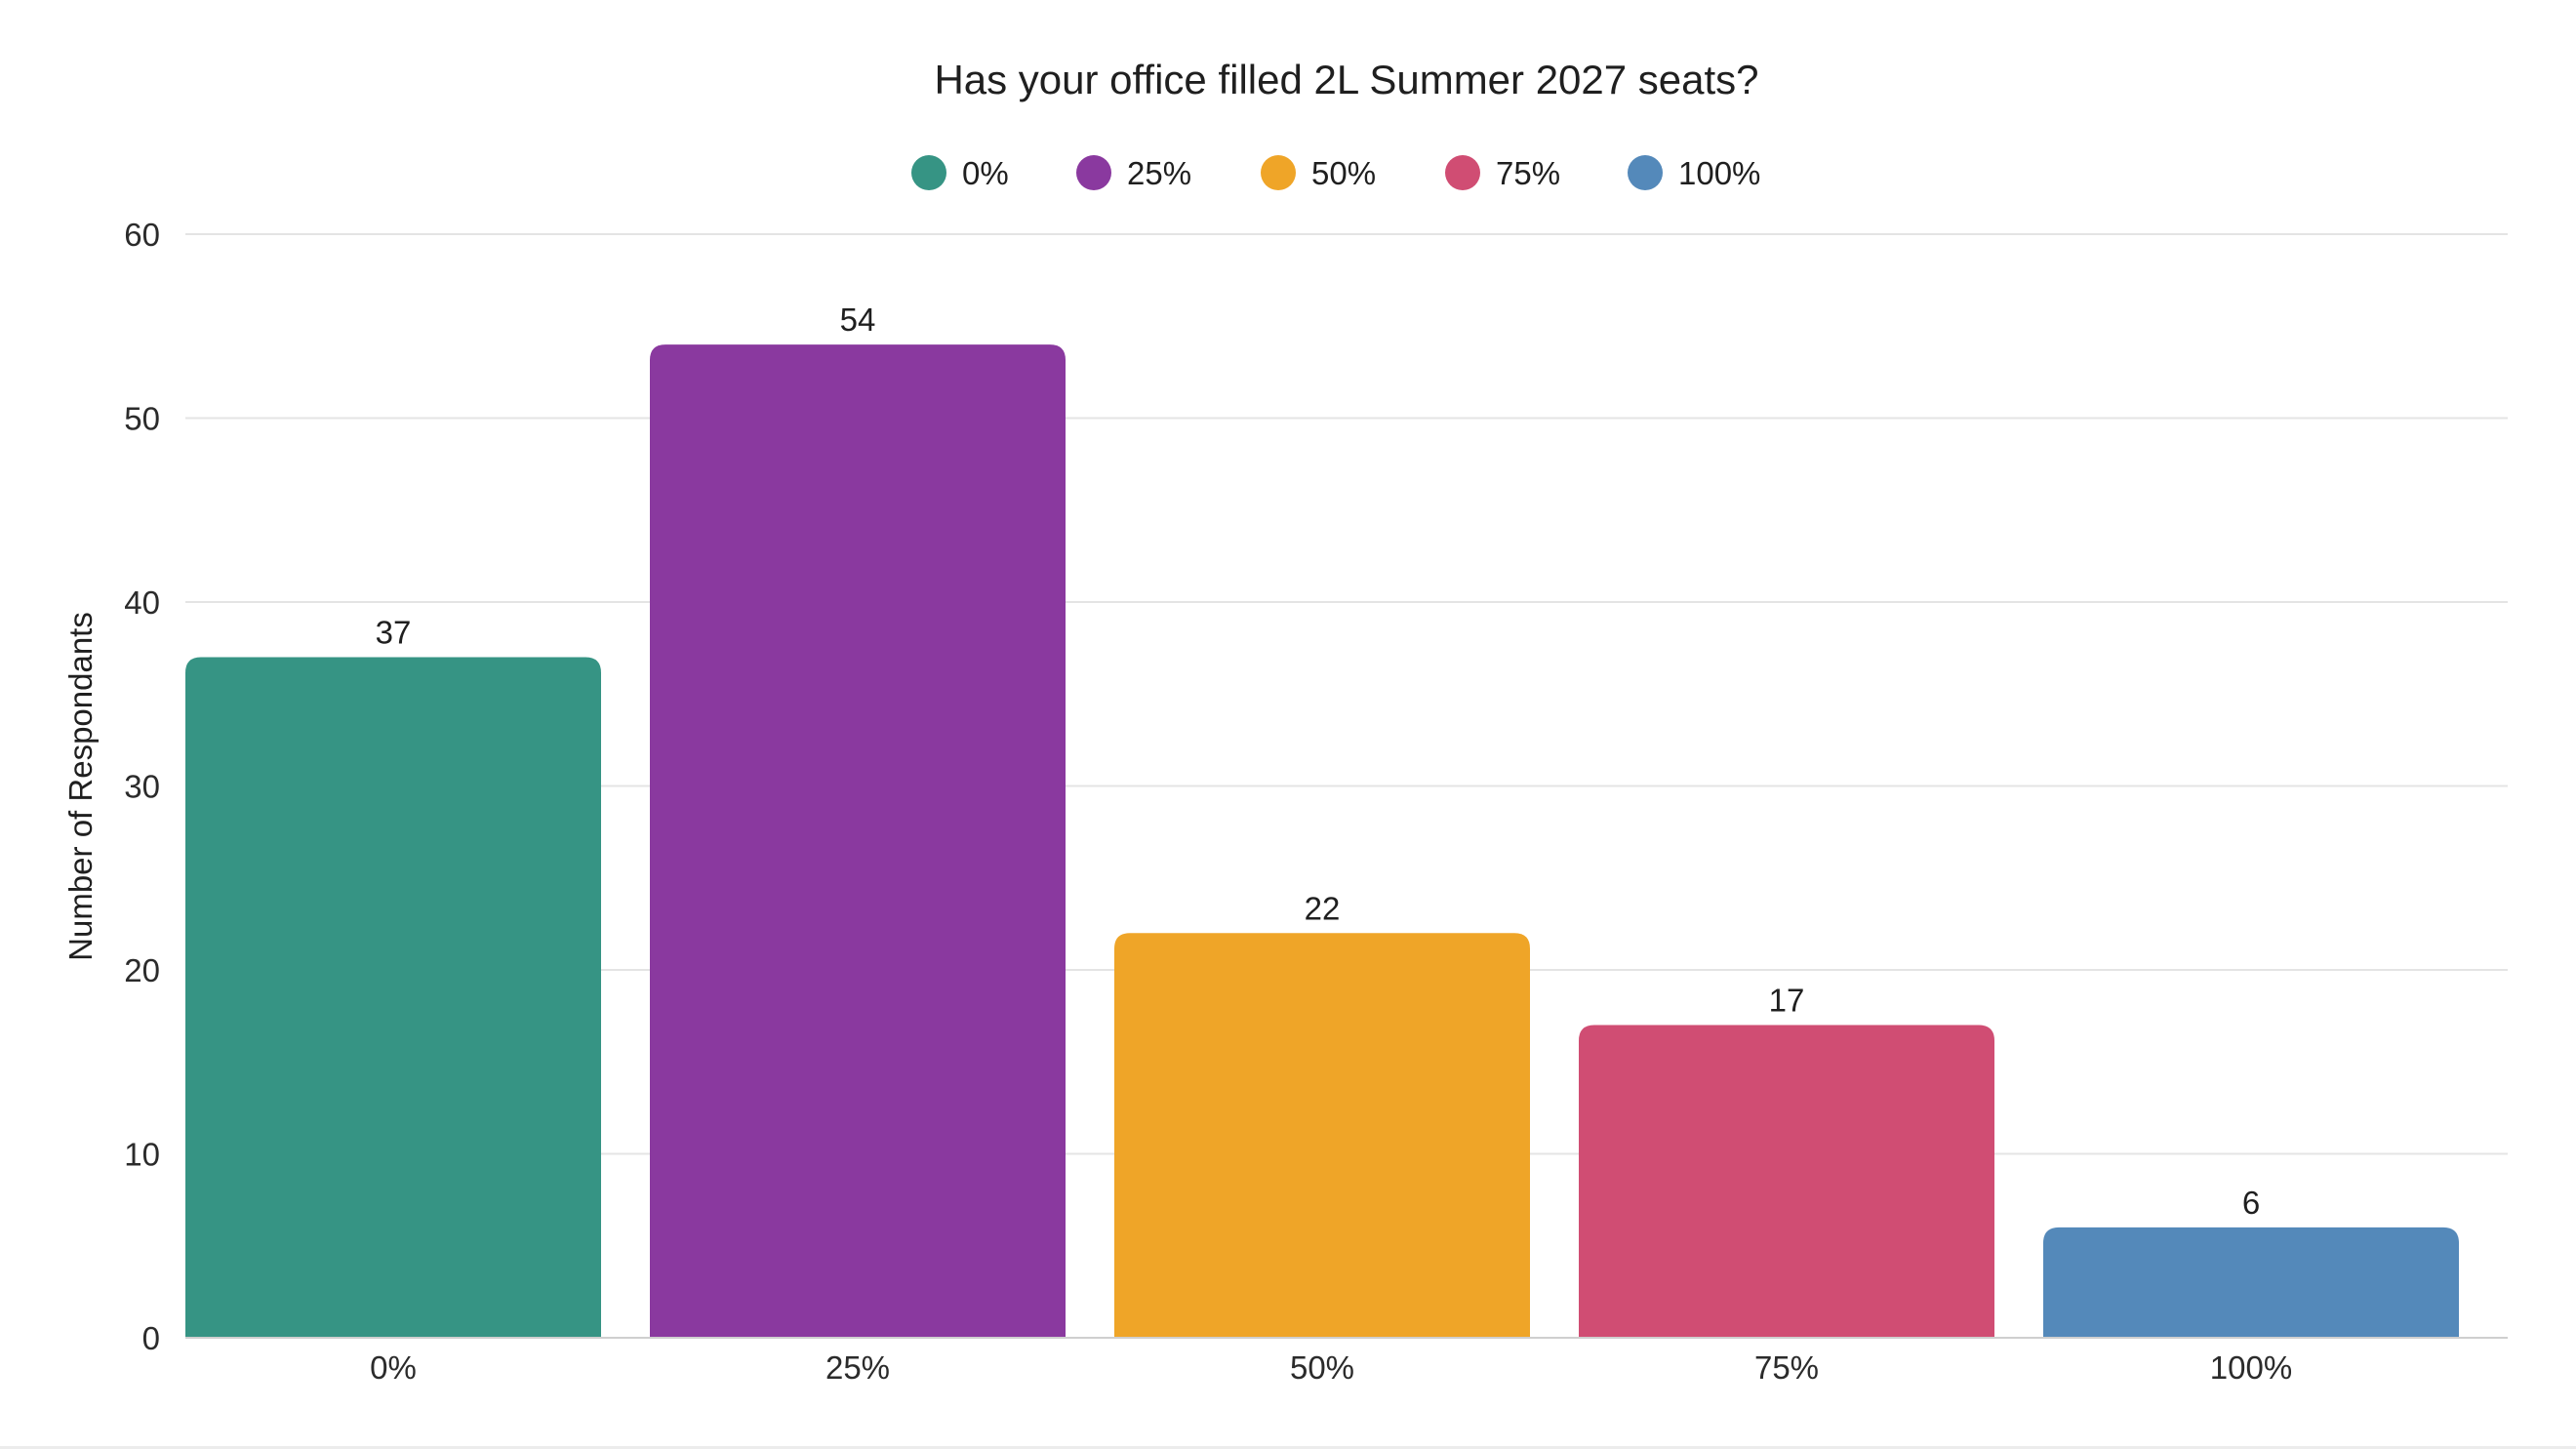 Image resolution: width=2576 pixels, height=1449 pixels. What do you see at coordinates (1322, 1367) in the screenshot?
I see `x-tick-label: 50%` at bounding box center [1322, 1367].